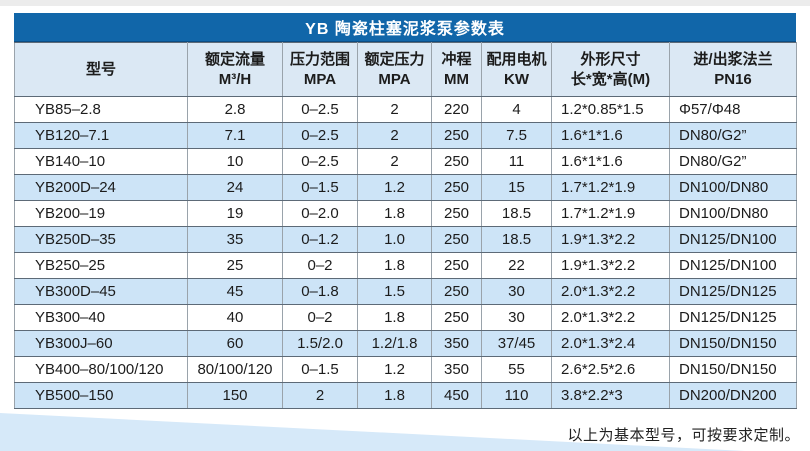 The height and width of the screenshot is (451, 810). What do you see at coordinates (610, 109) in the screenshot?
I see `table-cell: 1.2*0.85*1.5` at bounding box center [610, 109].